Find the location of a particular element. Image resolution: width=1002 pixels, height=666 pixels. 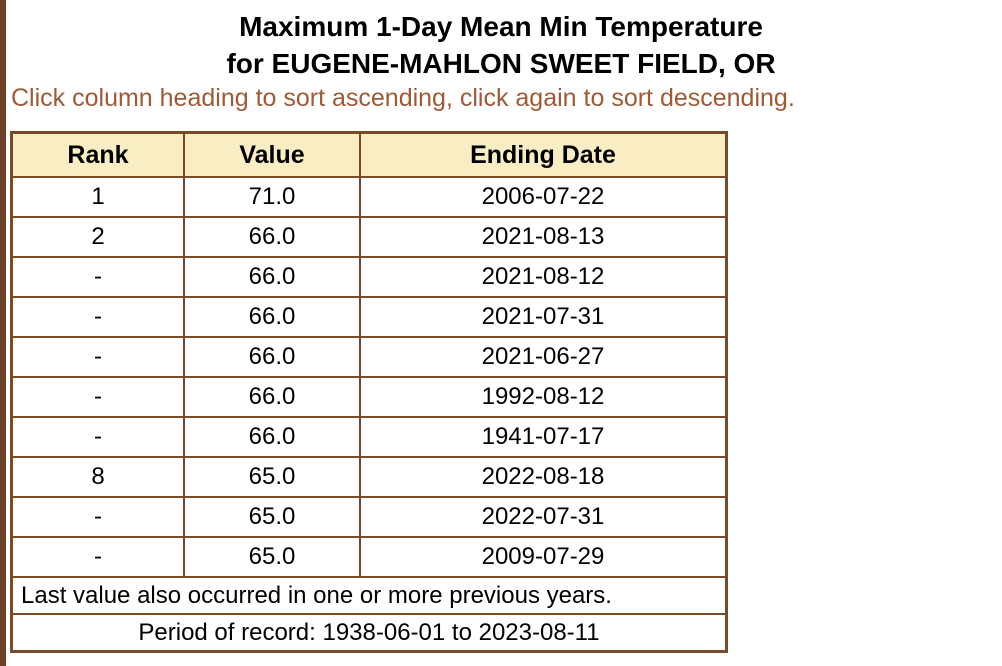

ending-date-cell: 2021-07-31 is located at coordinates (543, 317).